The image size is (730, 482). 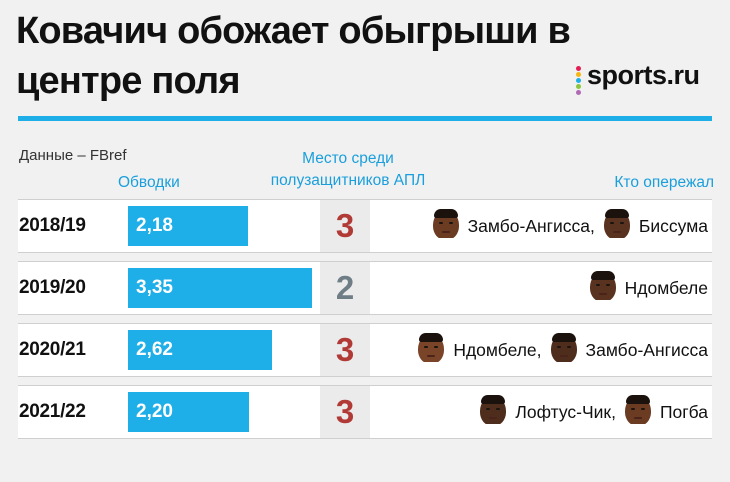 I want to click on season-row: 2020/21 2,62 3 Ндомбеле, Замбо-Ангисса, so click(x=365, y=350).